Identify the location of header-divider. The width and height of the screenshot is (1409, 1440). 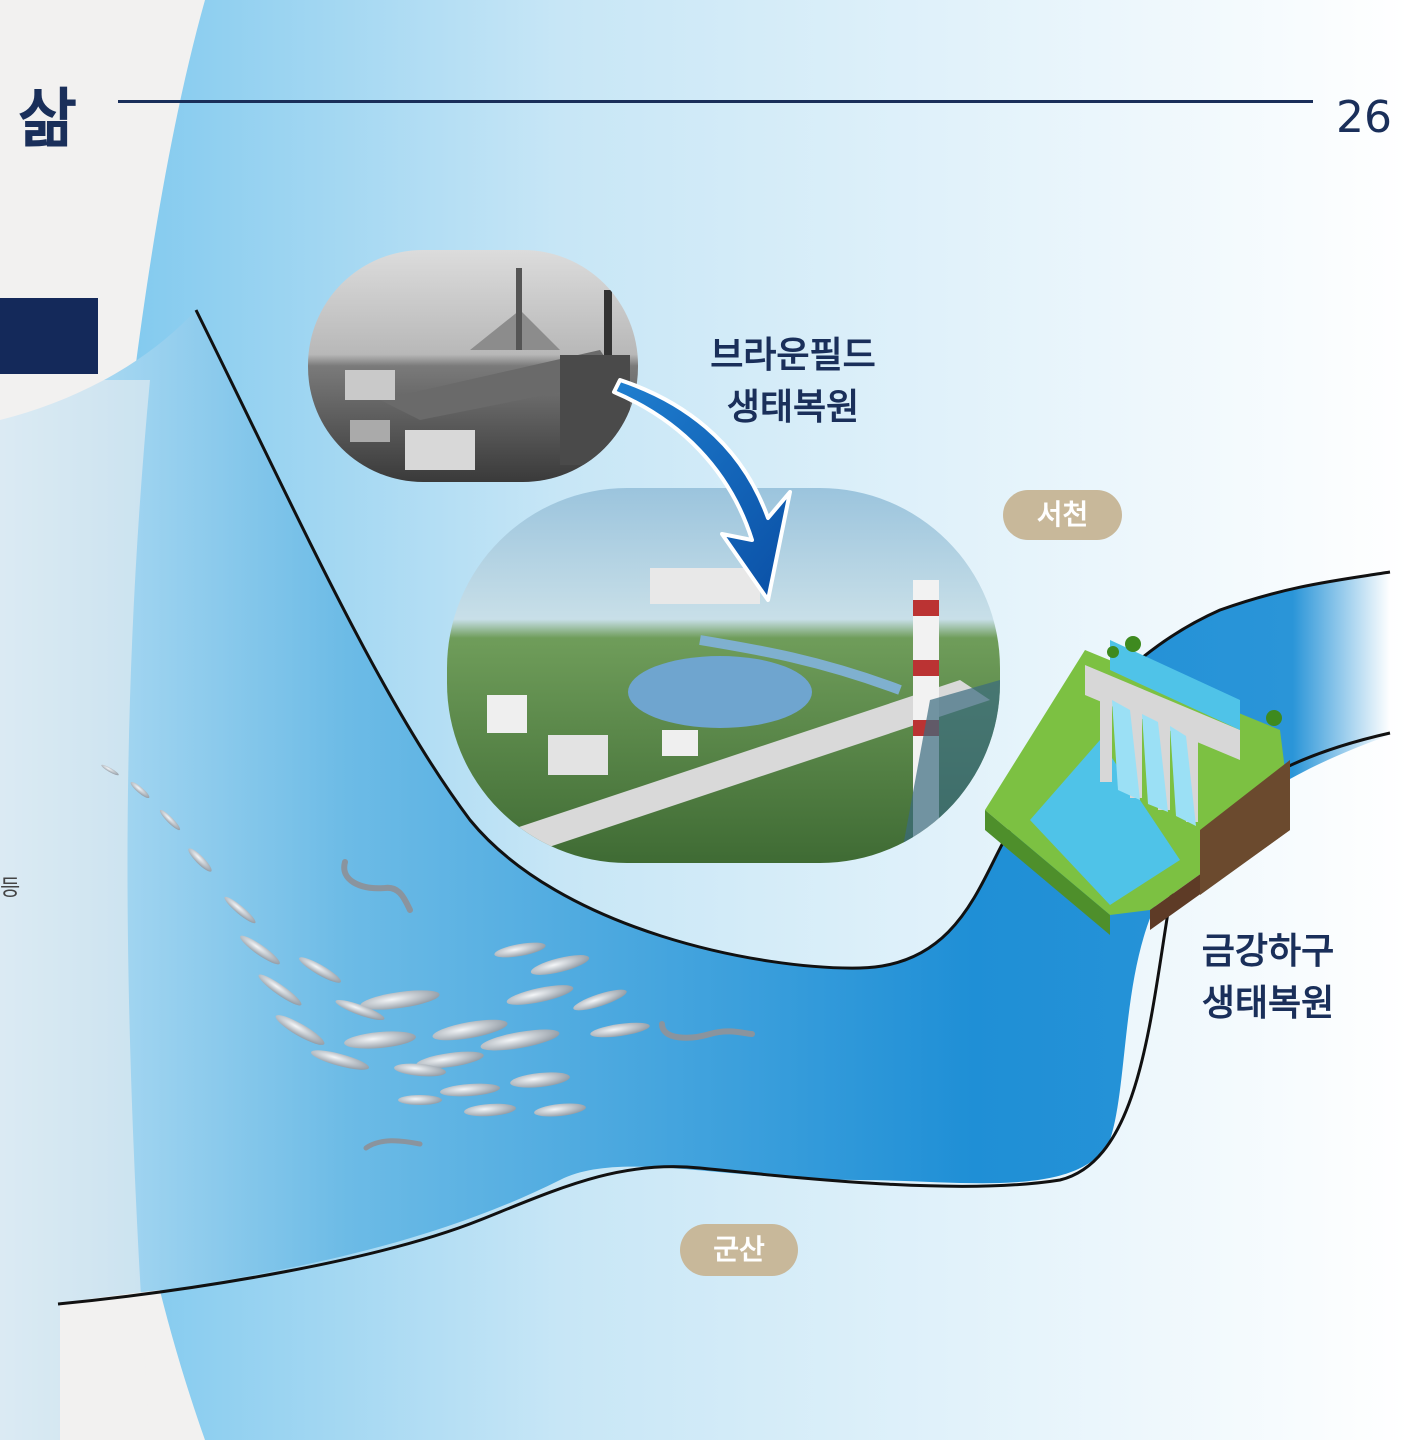
(715, 101).